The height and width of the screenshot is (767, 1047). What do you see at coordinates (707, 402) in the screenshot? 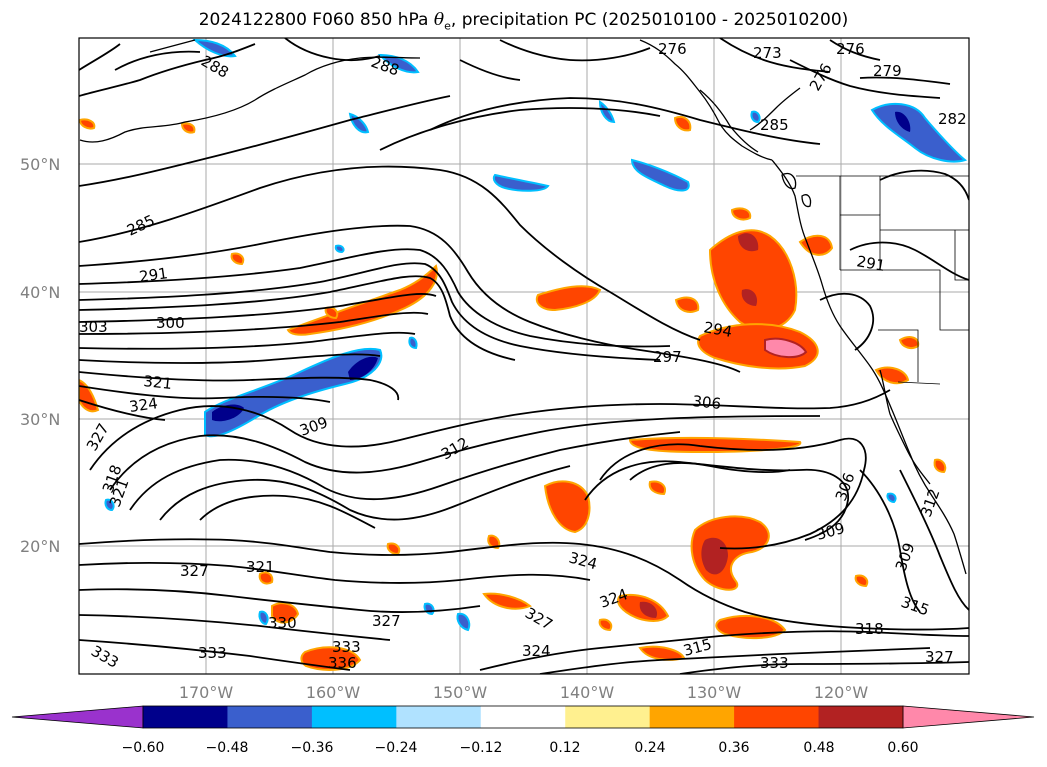
I see `contour-label: 306` at bounding box center [707, 402].